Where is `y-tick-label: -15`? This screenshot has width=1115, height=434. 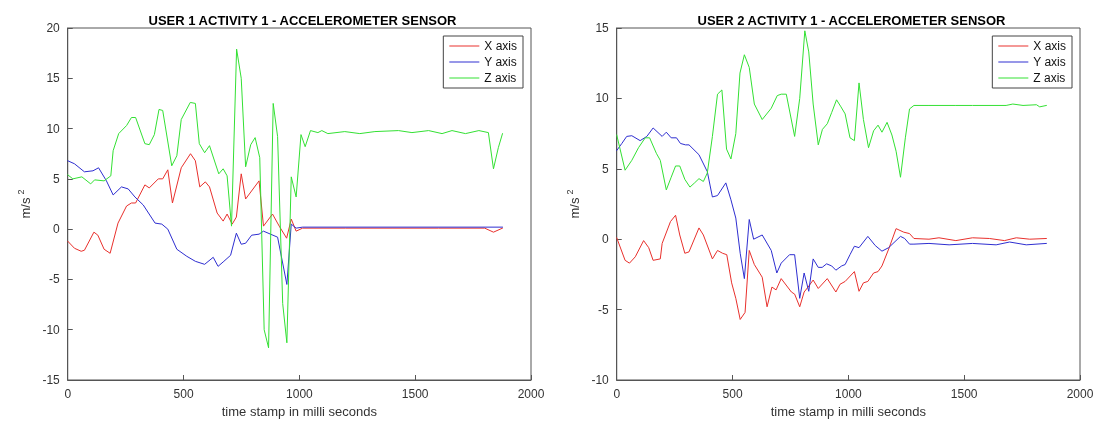
y-tick-label: -15 is located at coordinates (51, 380).